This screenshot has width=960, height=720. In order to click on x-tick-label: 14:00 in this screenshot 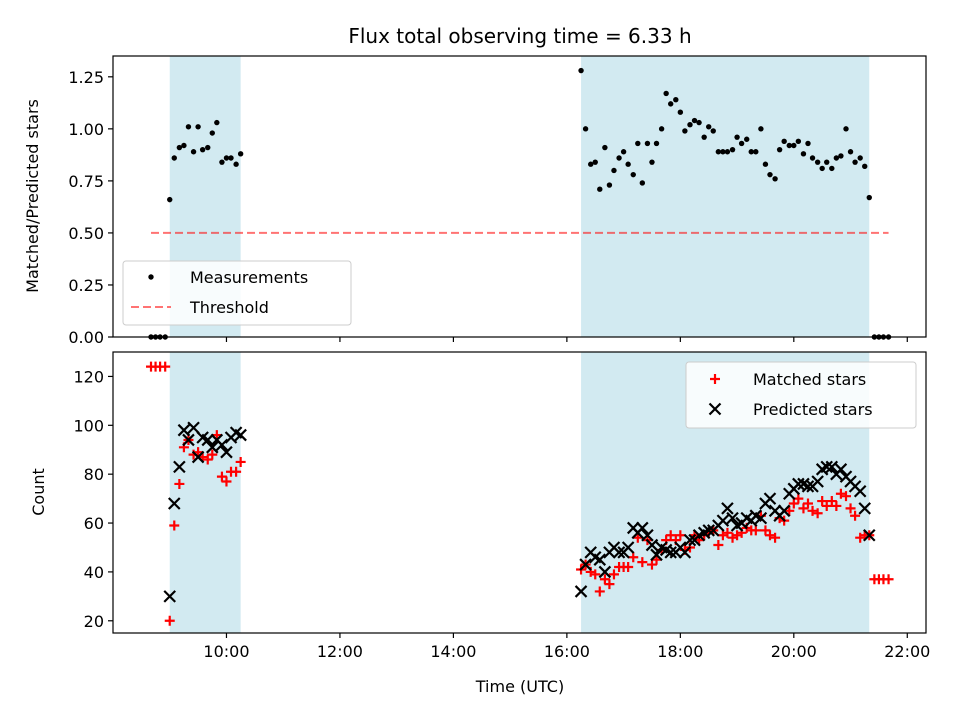, I will do `click(453, 651)`.